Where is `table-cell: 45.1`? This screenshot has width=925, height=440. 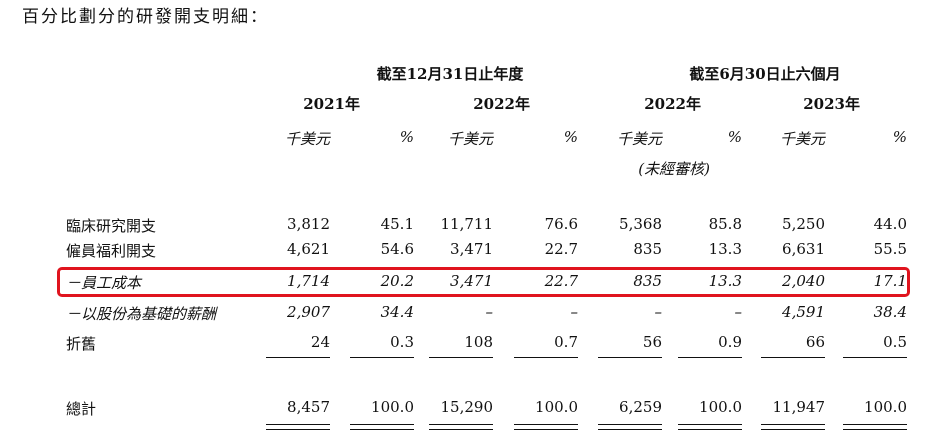
table-cell: 45.1 is located at coordinates (397, 224).